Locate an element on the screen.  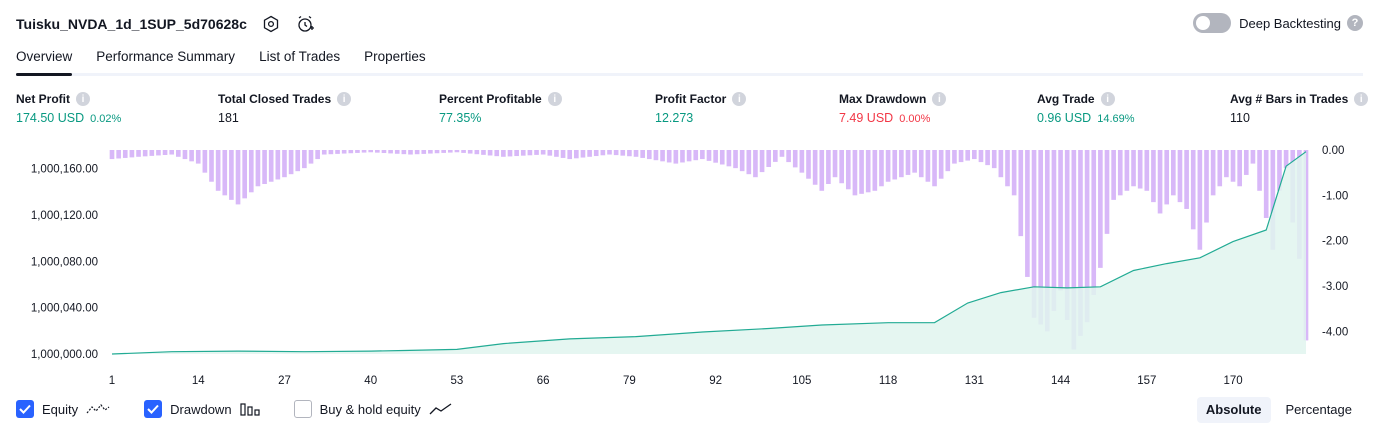
absolute-button: Absolute is located at coordinates (1233, 410).